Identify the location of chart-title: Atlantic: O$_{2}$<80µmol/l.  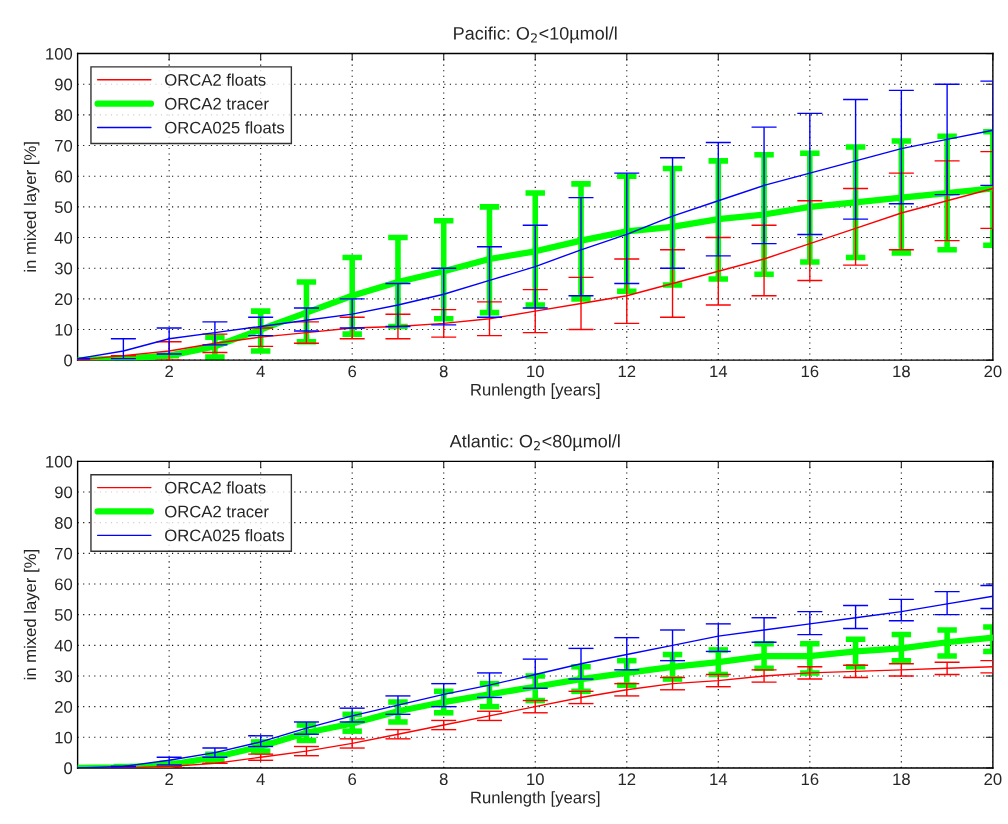
(534, 443).